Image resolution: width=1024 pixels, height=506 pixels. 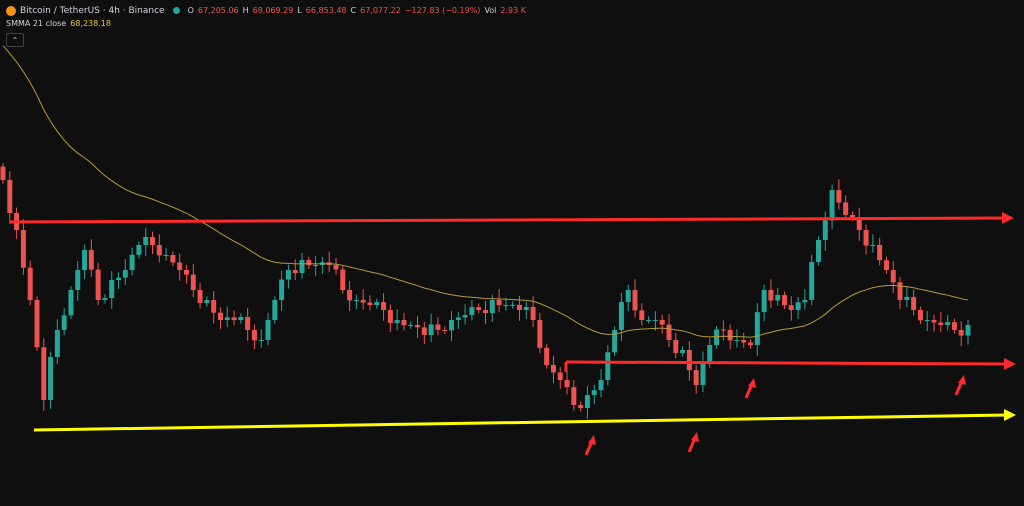 I want to click on low-label: L, so click(x=299, y=10).